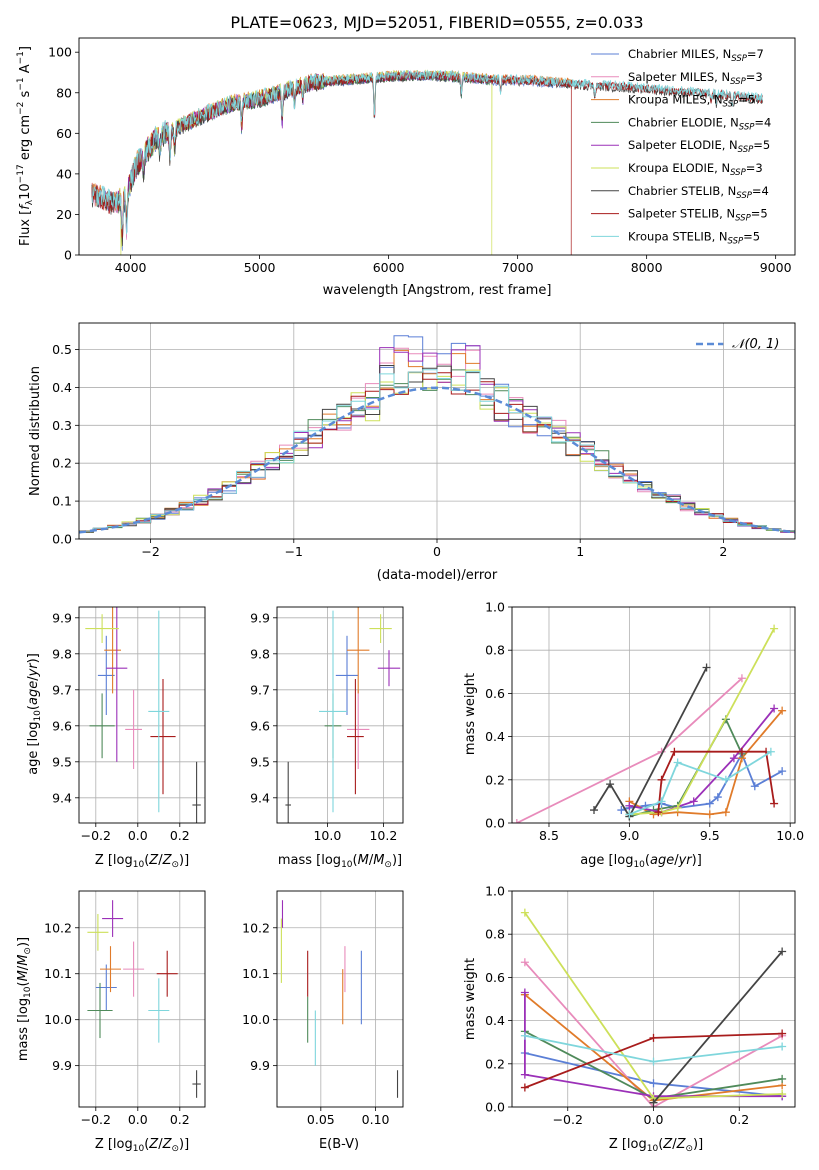  I want to click on weight-vs-z-ylabel: mass weight, so click(470, 999).